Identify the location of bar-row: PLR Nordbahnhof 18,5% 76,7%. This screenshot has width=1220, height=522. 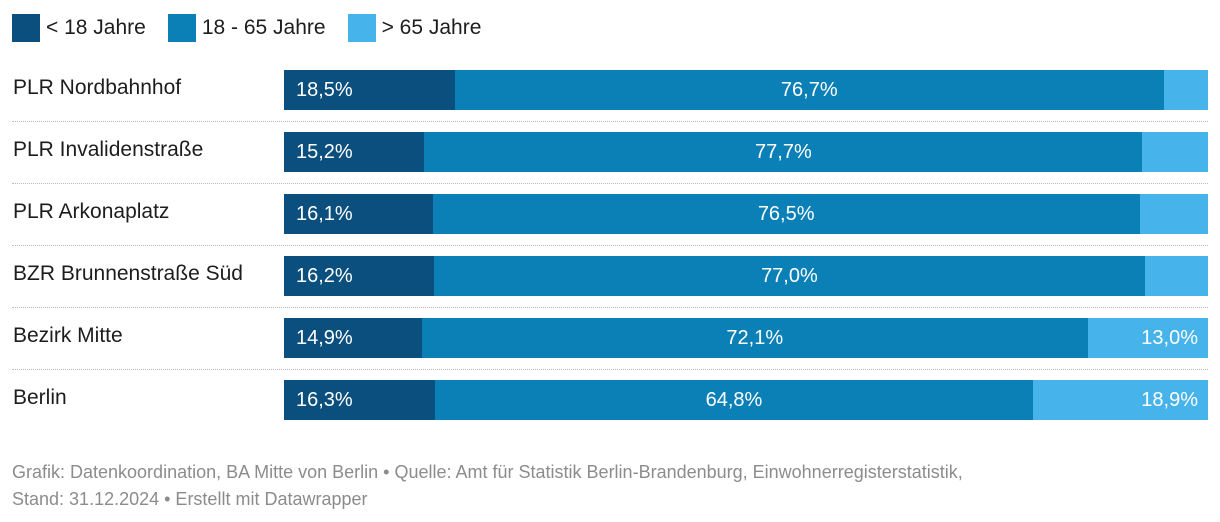
(610, 101).